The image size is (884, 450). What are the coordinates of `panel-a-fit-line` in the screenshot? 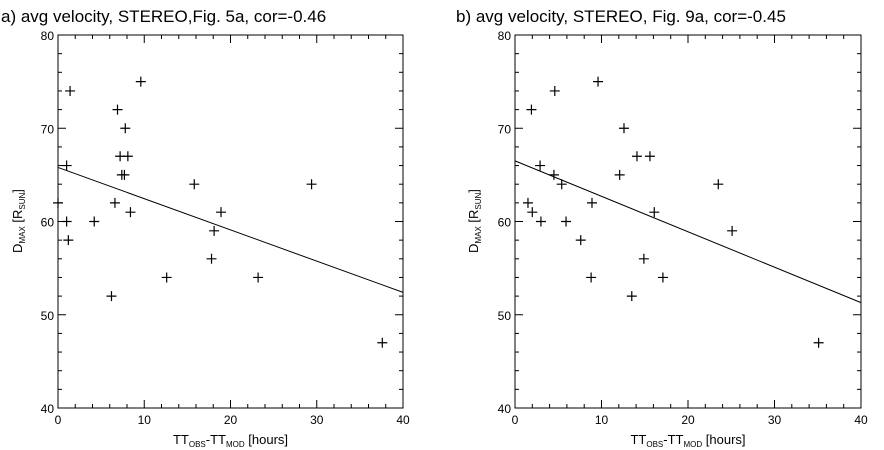 It's located at (230, 229).